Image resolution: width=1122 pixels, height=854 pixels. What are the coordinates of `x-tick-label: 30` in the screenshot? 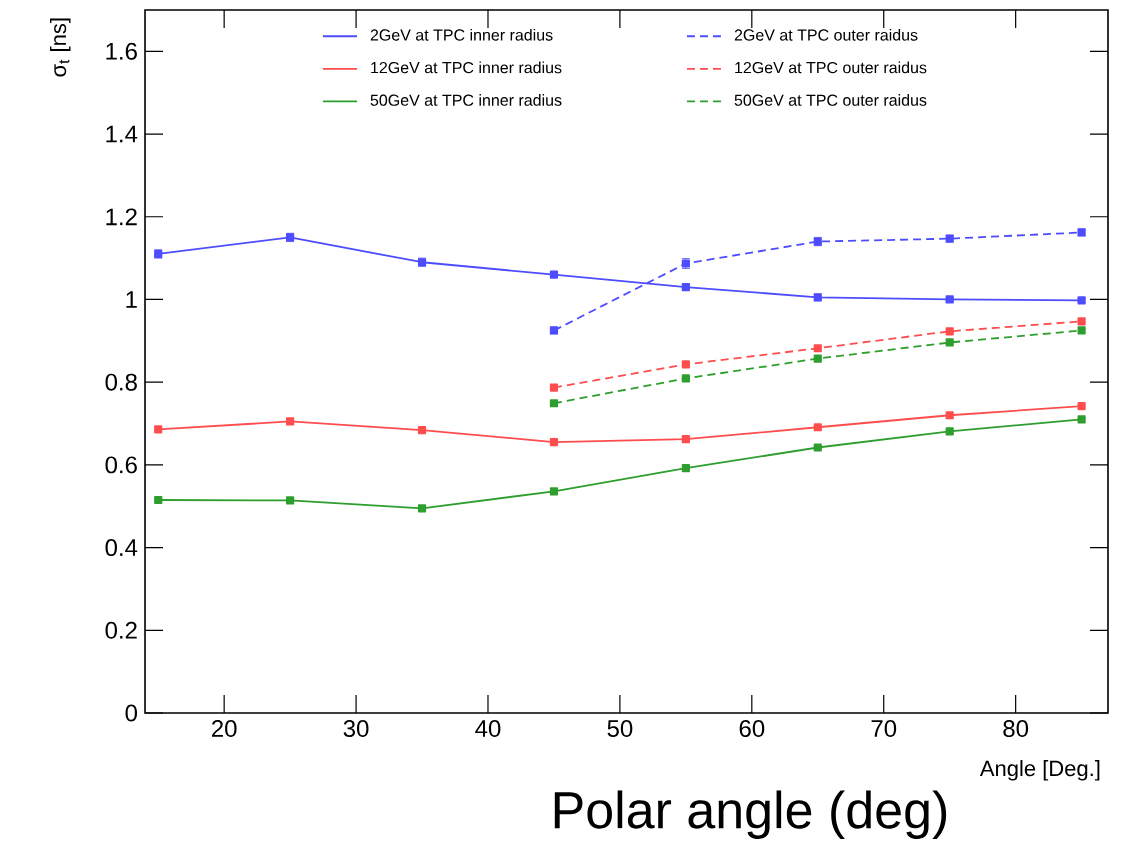 It's located at (356, 729).